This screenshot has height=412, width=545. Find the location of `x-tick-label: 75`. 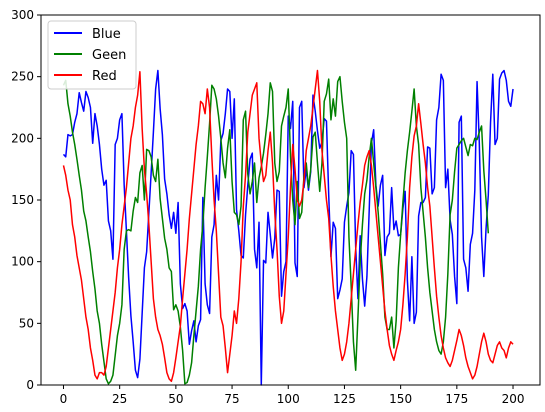

x-tick-label: 75 is located at coordinates (231, 399).